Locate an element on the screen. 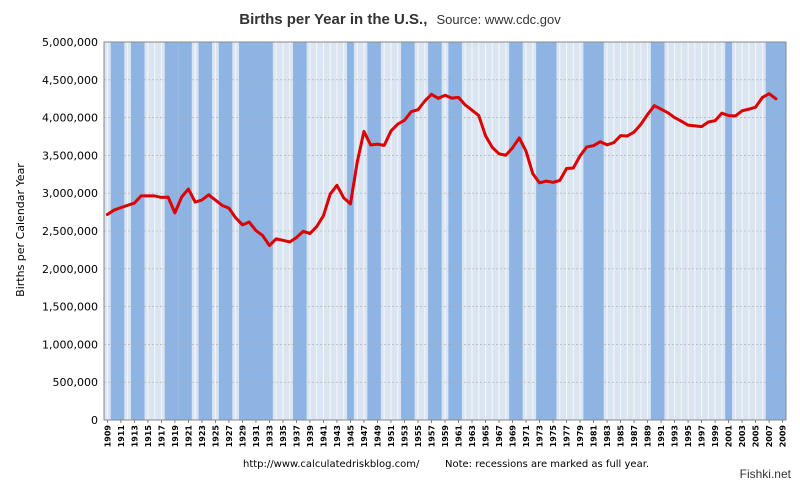 The width and height of the screenshot is (800, 484). x-tick-label: 1921 is located at coordinates (188, 436).